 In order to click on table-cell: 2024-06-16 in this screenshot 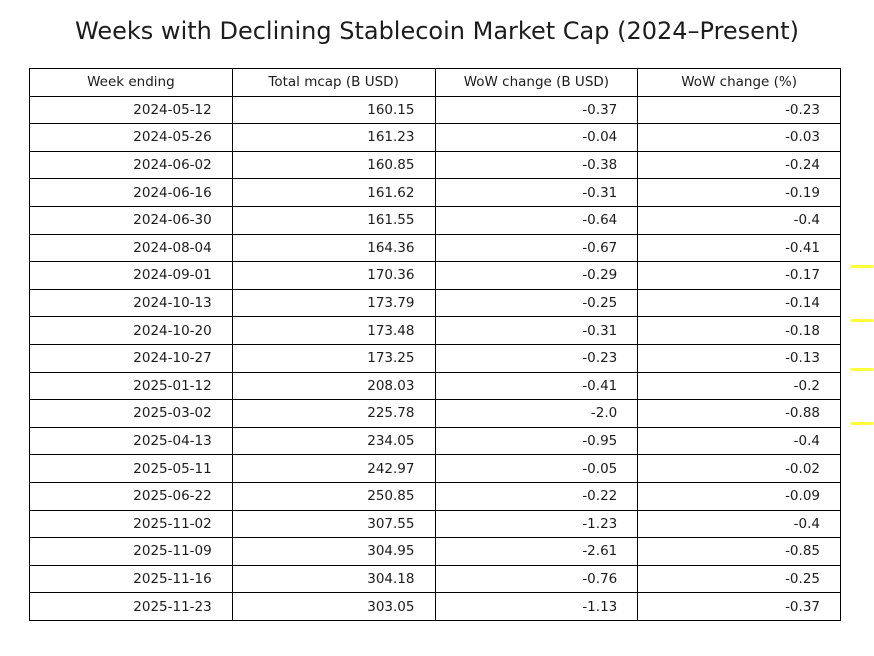, I will do `click(131, 192)`.